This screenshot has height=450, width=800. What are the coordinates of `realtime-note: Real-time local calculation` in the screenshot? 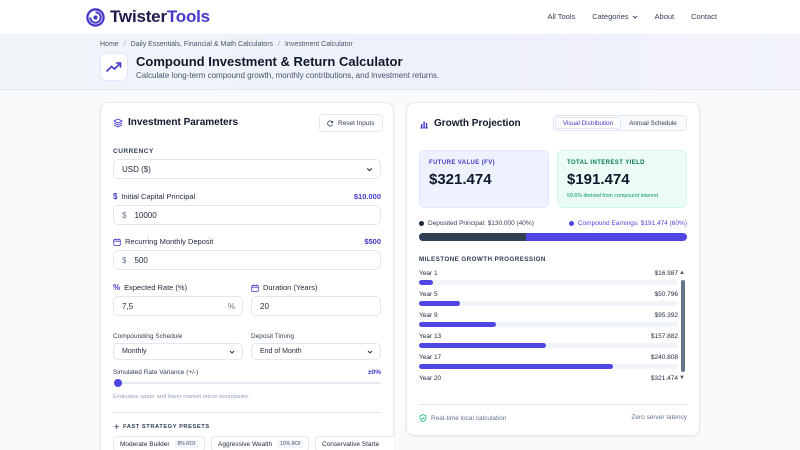 It's located at (463, 418).